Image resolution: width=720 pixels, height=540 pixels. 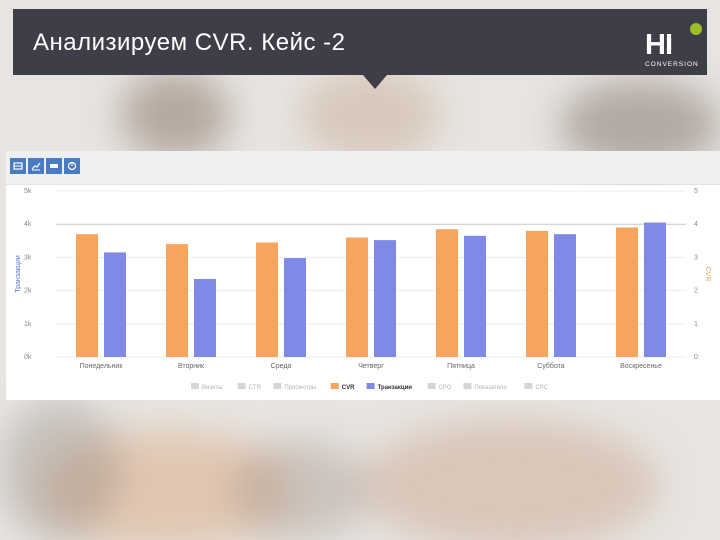 What do you see at coordinates (191, 366) in the screenshot?
I see `x-category-label: Вторник` at bounding box center [191, 366].